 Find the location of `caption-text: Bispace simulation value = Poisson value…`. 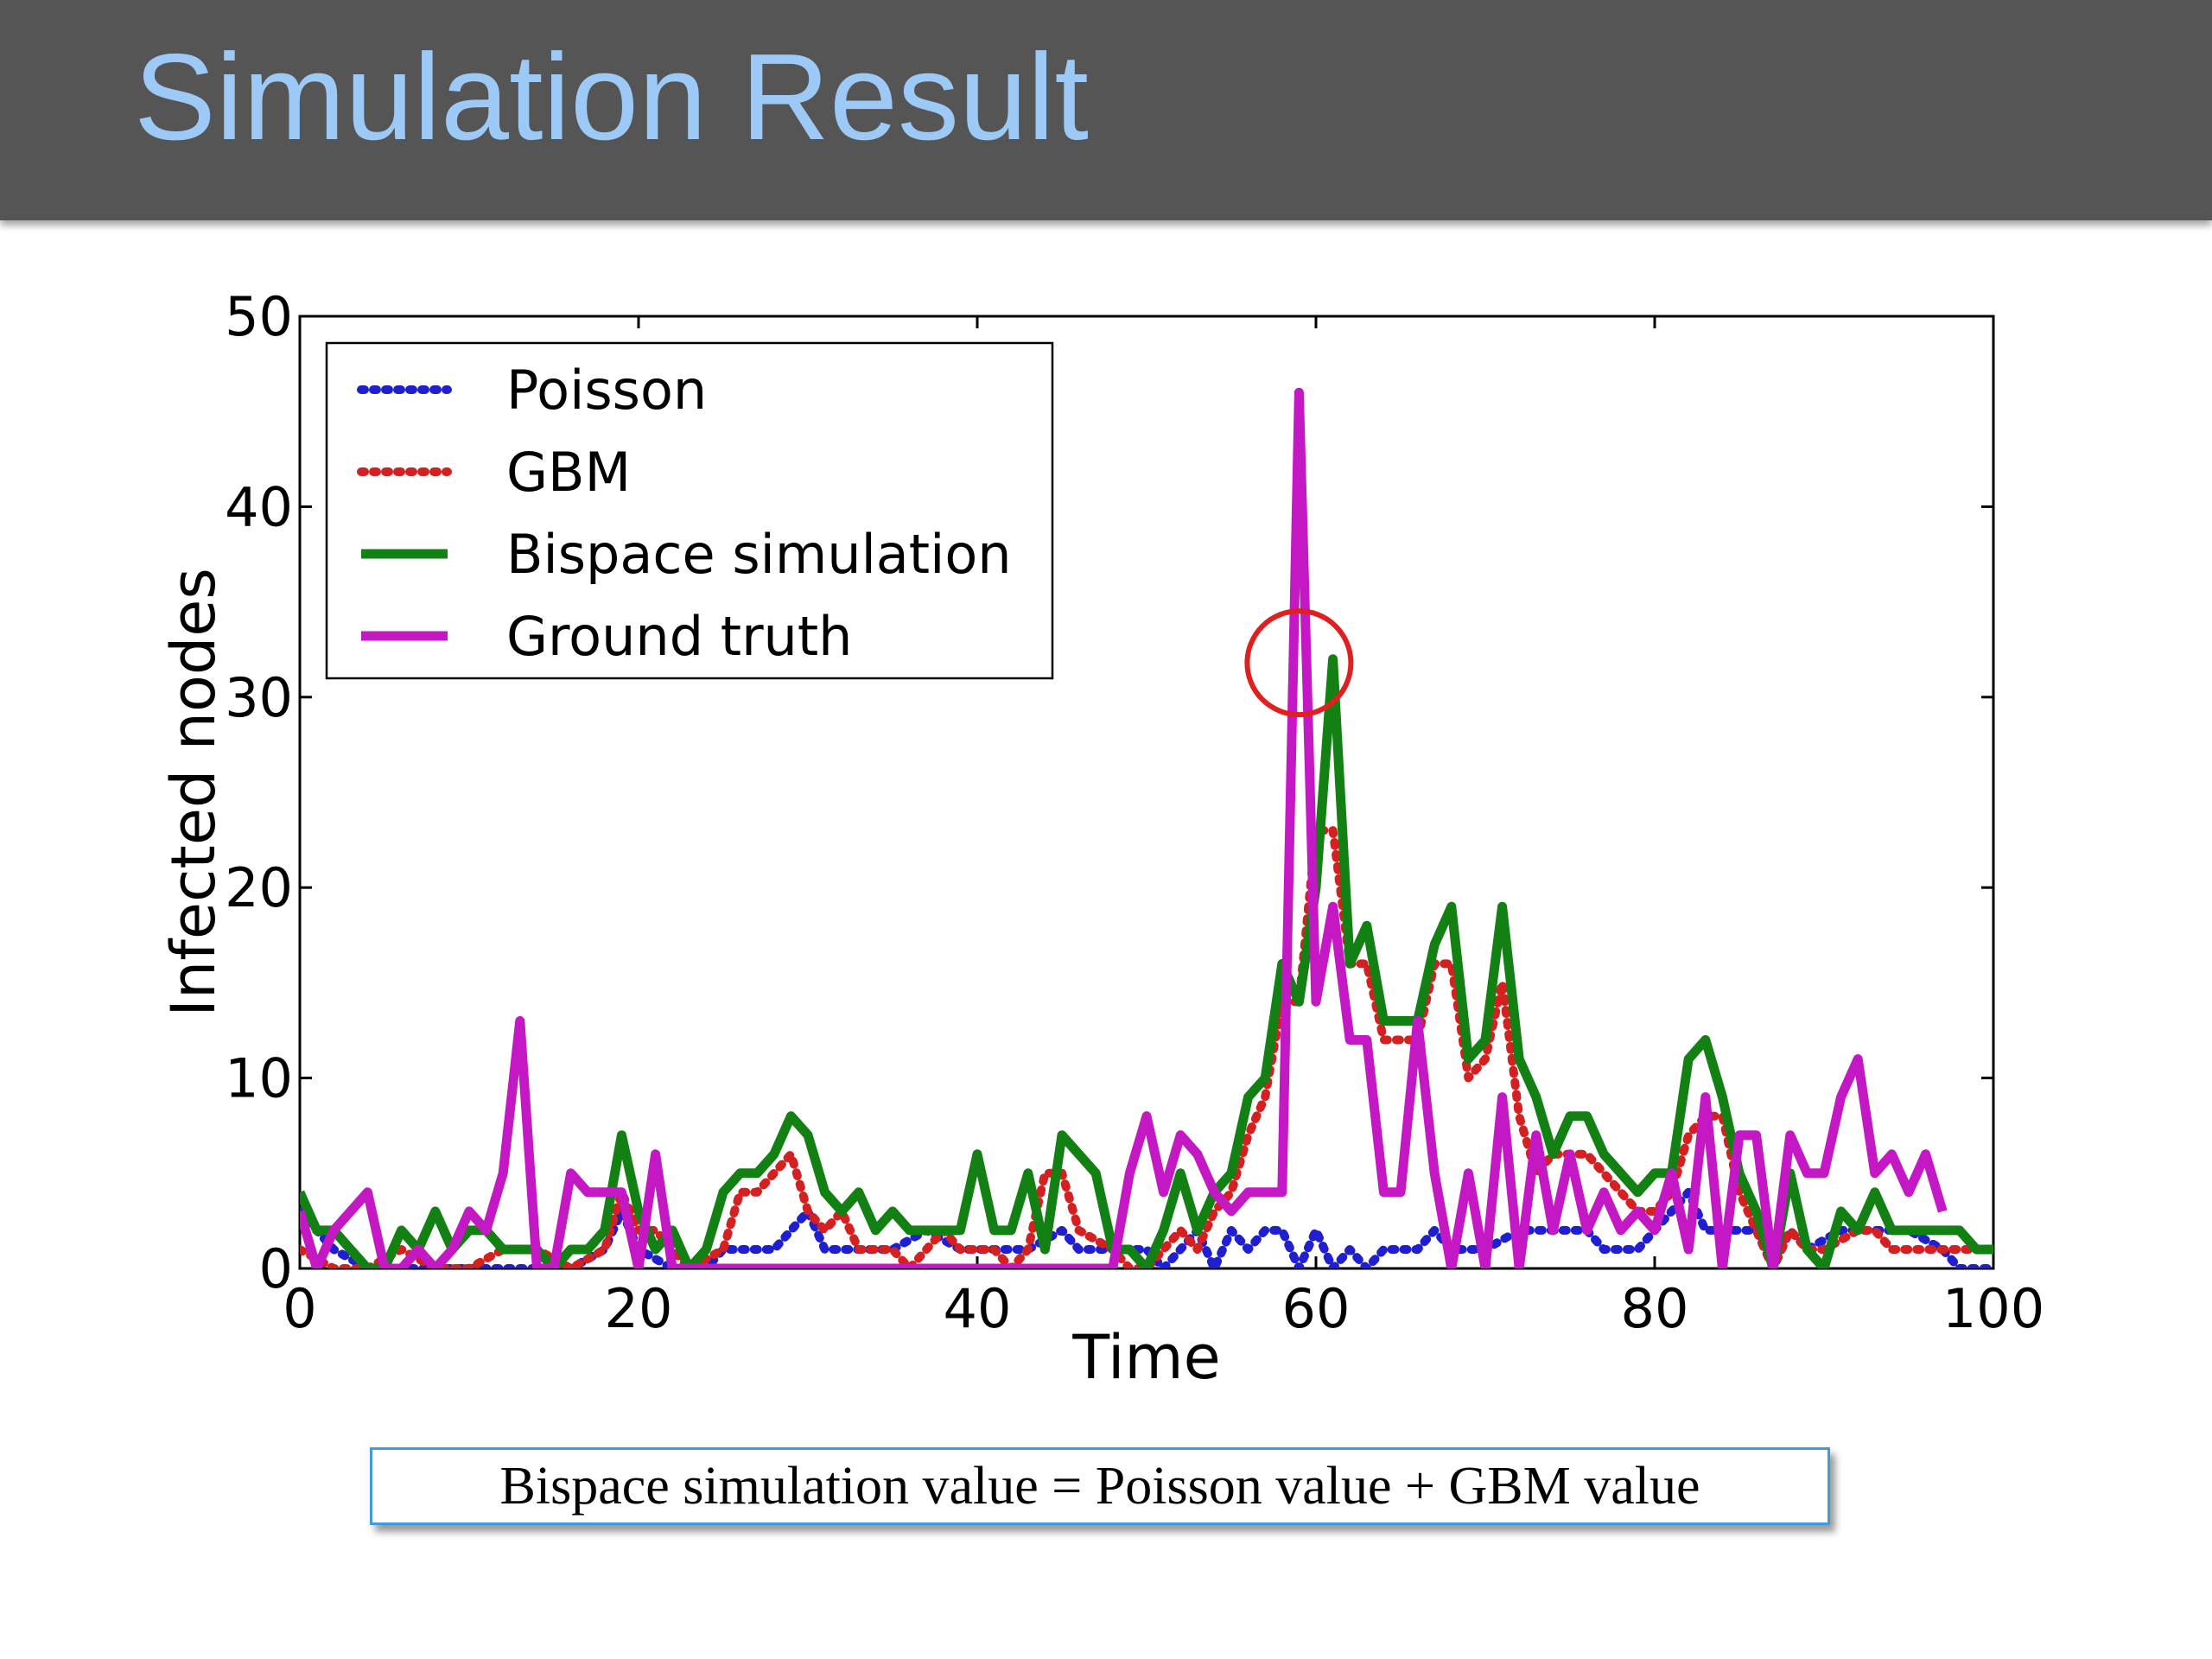

caption-text: Bispace simulation value = Poisson value… is located at coordinates (1099, 1486).